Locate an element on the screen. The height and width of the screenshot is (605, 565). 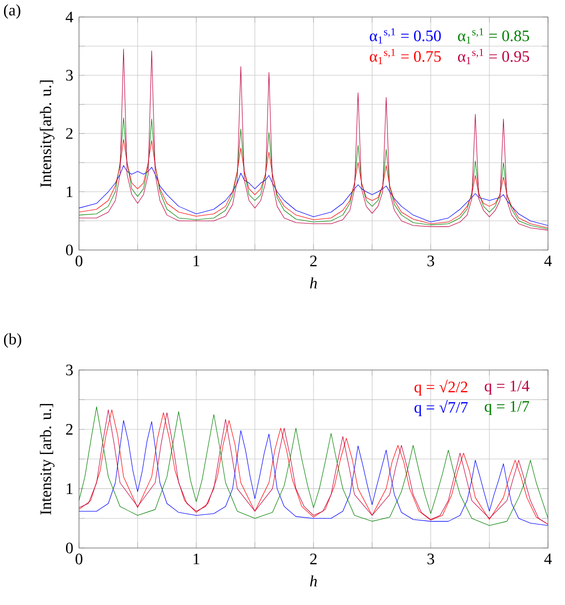
chart-title: (b) is located at coordinates (13, 340).